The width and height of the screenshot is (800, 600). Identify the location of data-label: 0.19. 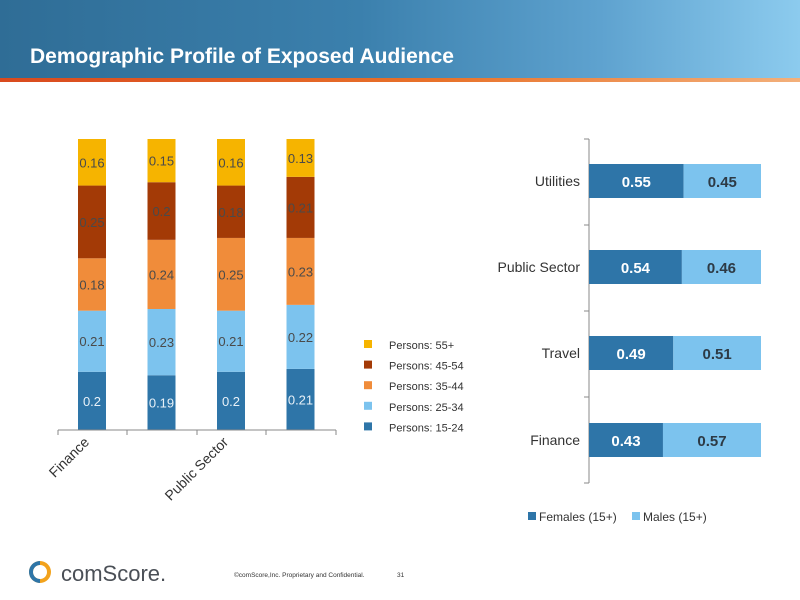
(161, 403).